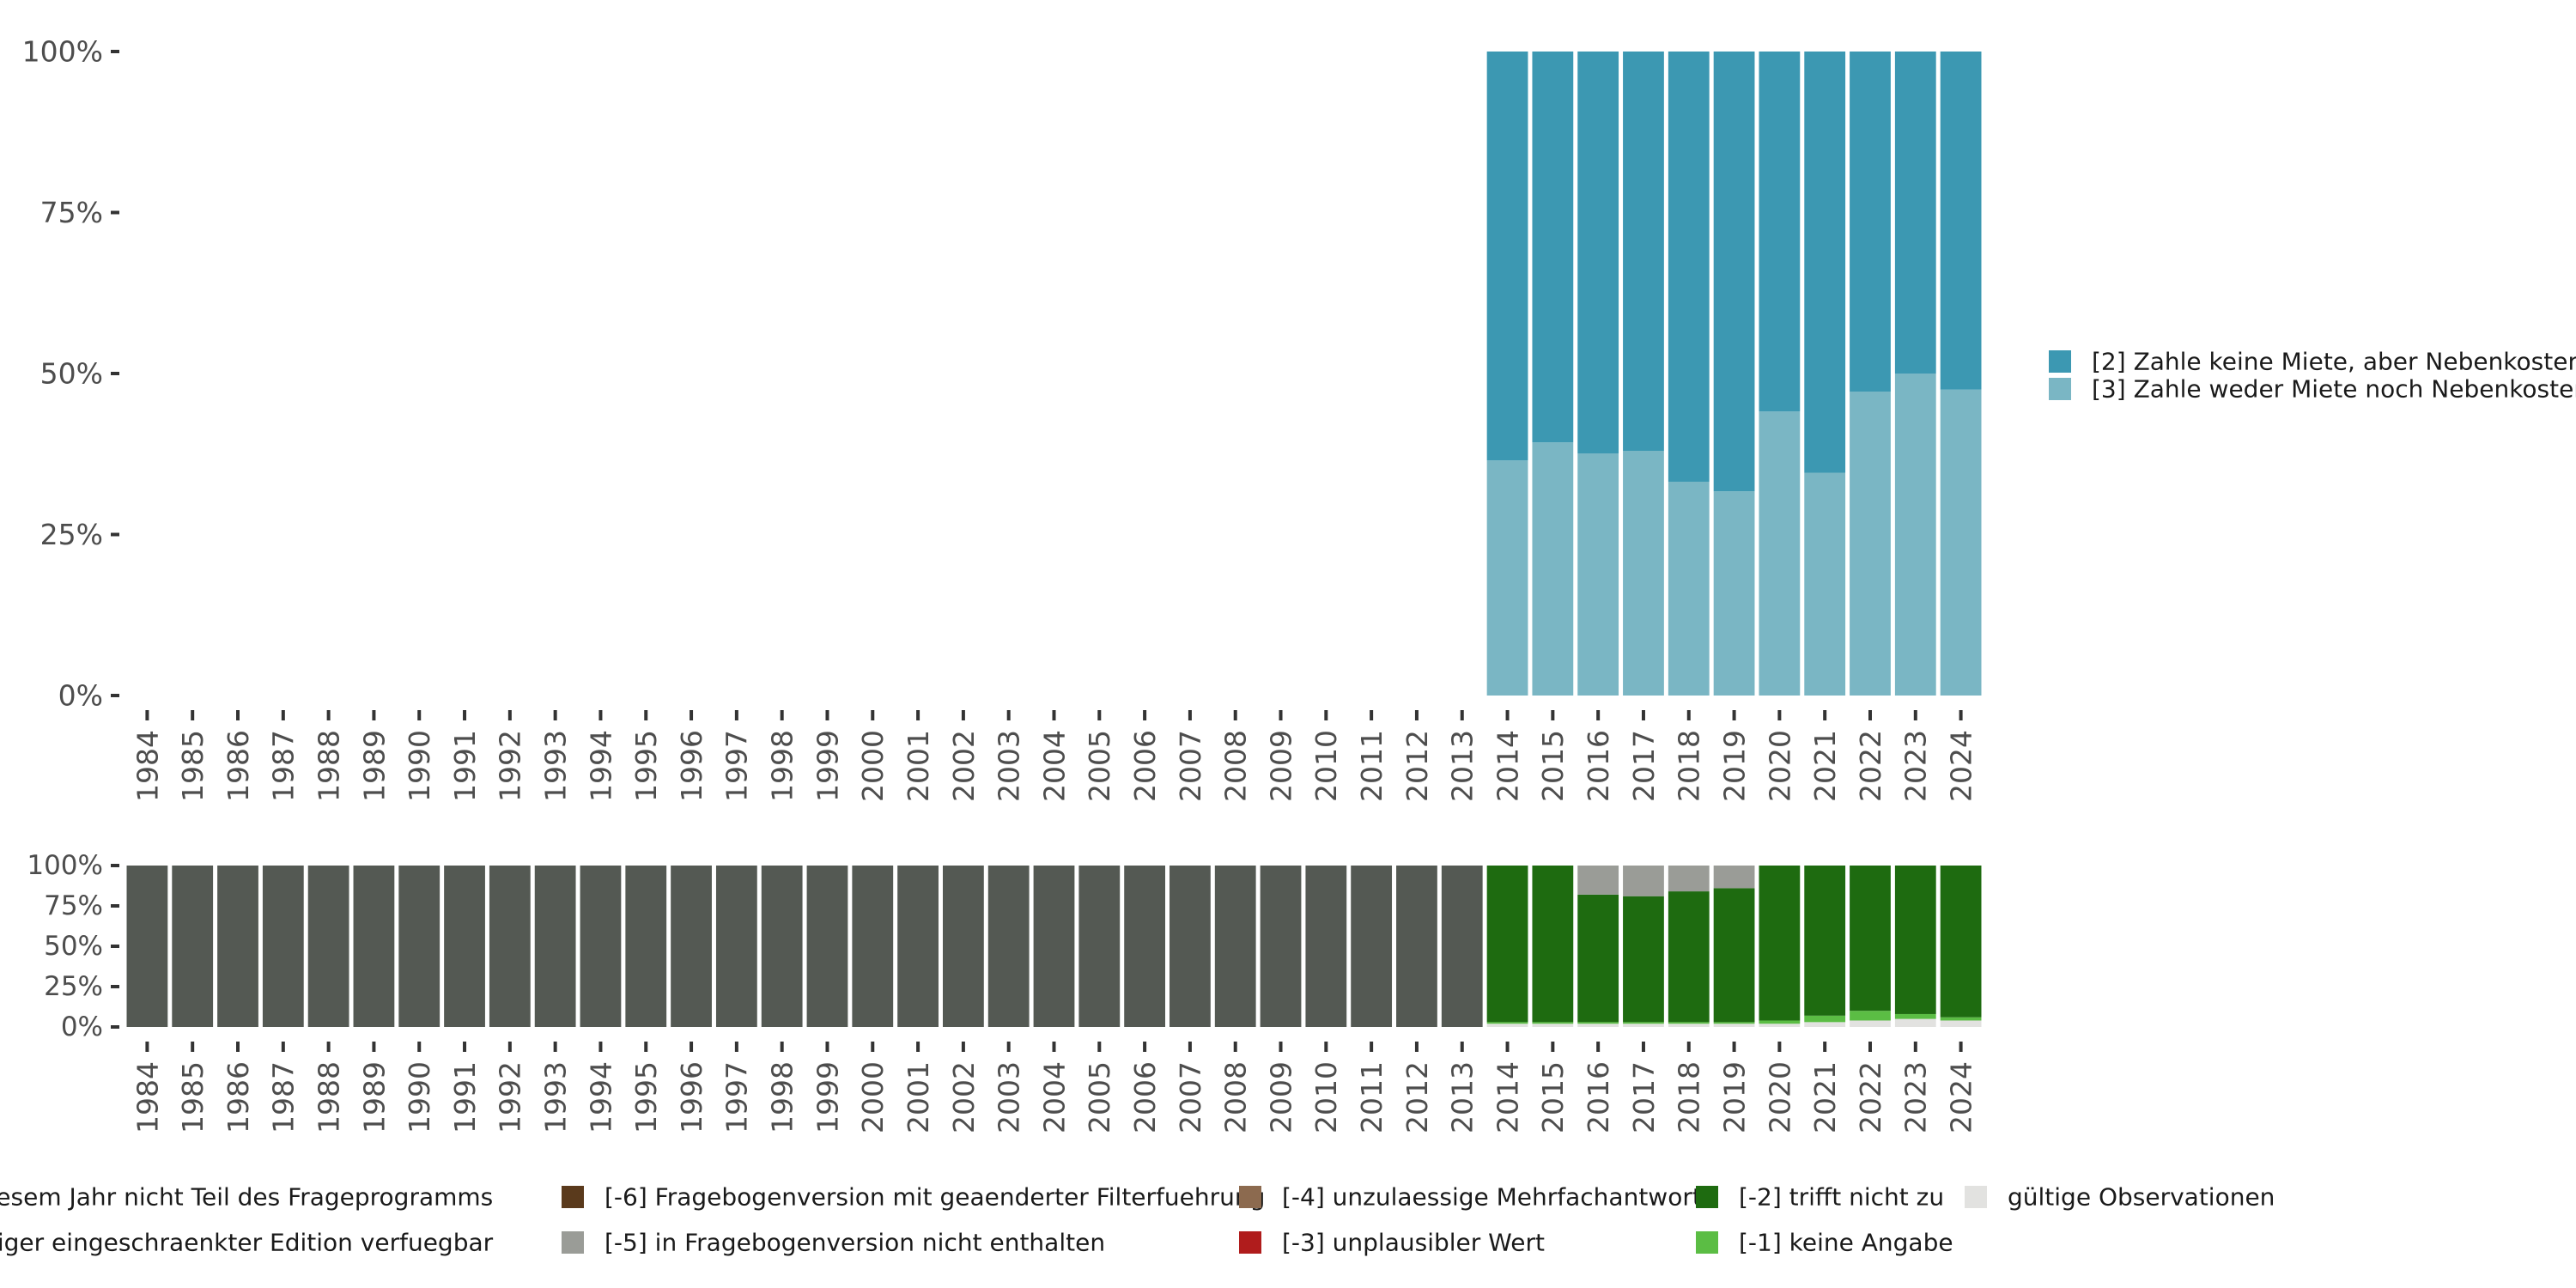  Describe the element at coordinates (1054, 766) in the screenshot. I see `x-tick-label-2004: 2004` at that location.